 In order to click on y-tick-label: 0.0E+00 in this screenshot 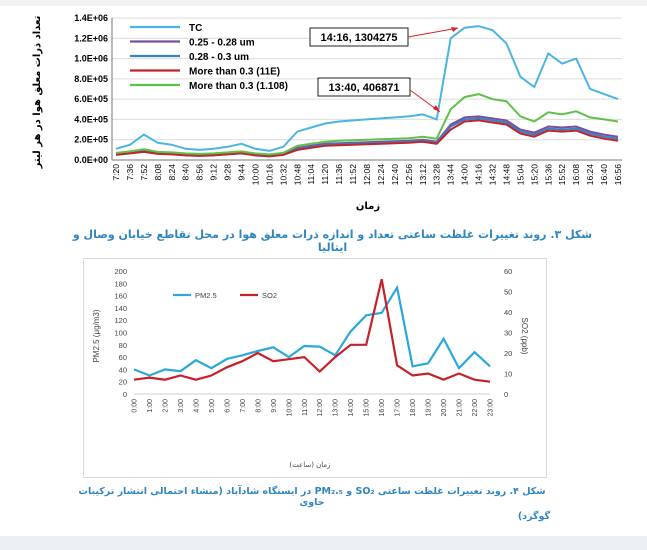, I will do `click(91, 160)`.